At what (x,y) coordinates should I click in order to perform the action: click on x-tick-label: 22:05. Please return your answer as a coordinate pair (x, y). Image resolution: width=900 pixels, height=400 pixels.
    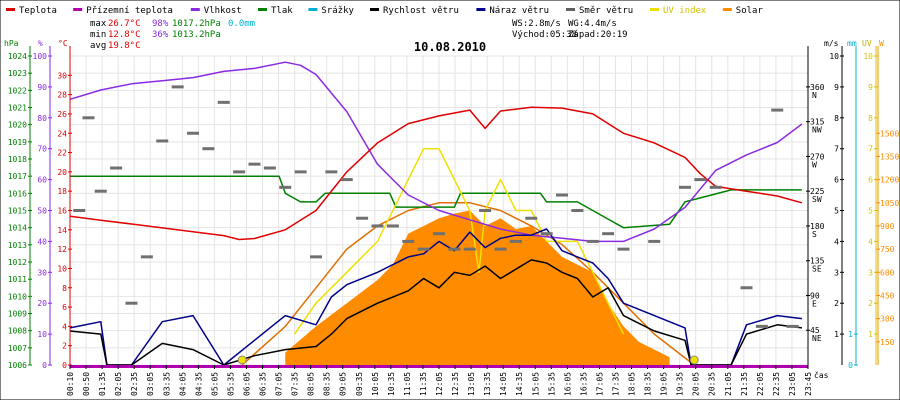
    Looking at the image, I should click on (760, 384).